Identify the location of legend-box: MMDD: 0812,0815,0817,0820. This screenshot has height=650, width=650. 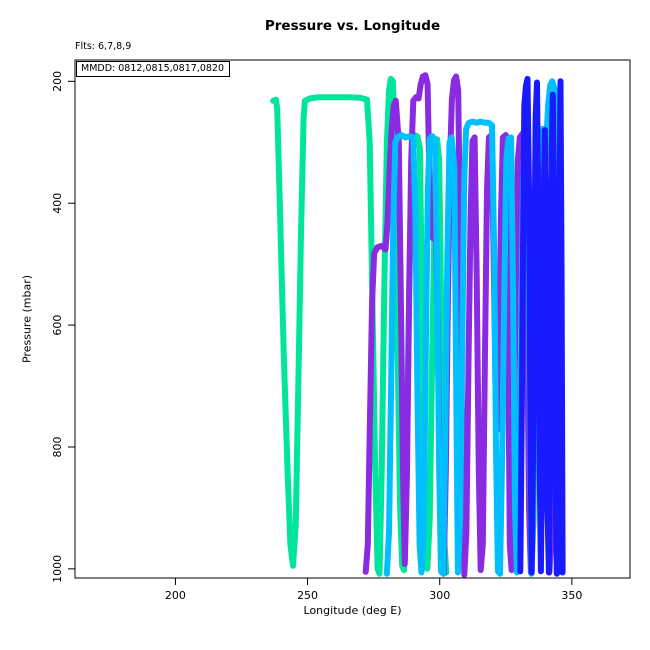
(153, 69).